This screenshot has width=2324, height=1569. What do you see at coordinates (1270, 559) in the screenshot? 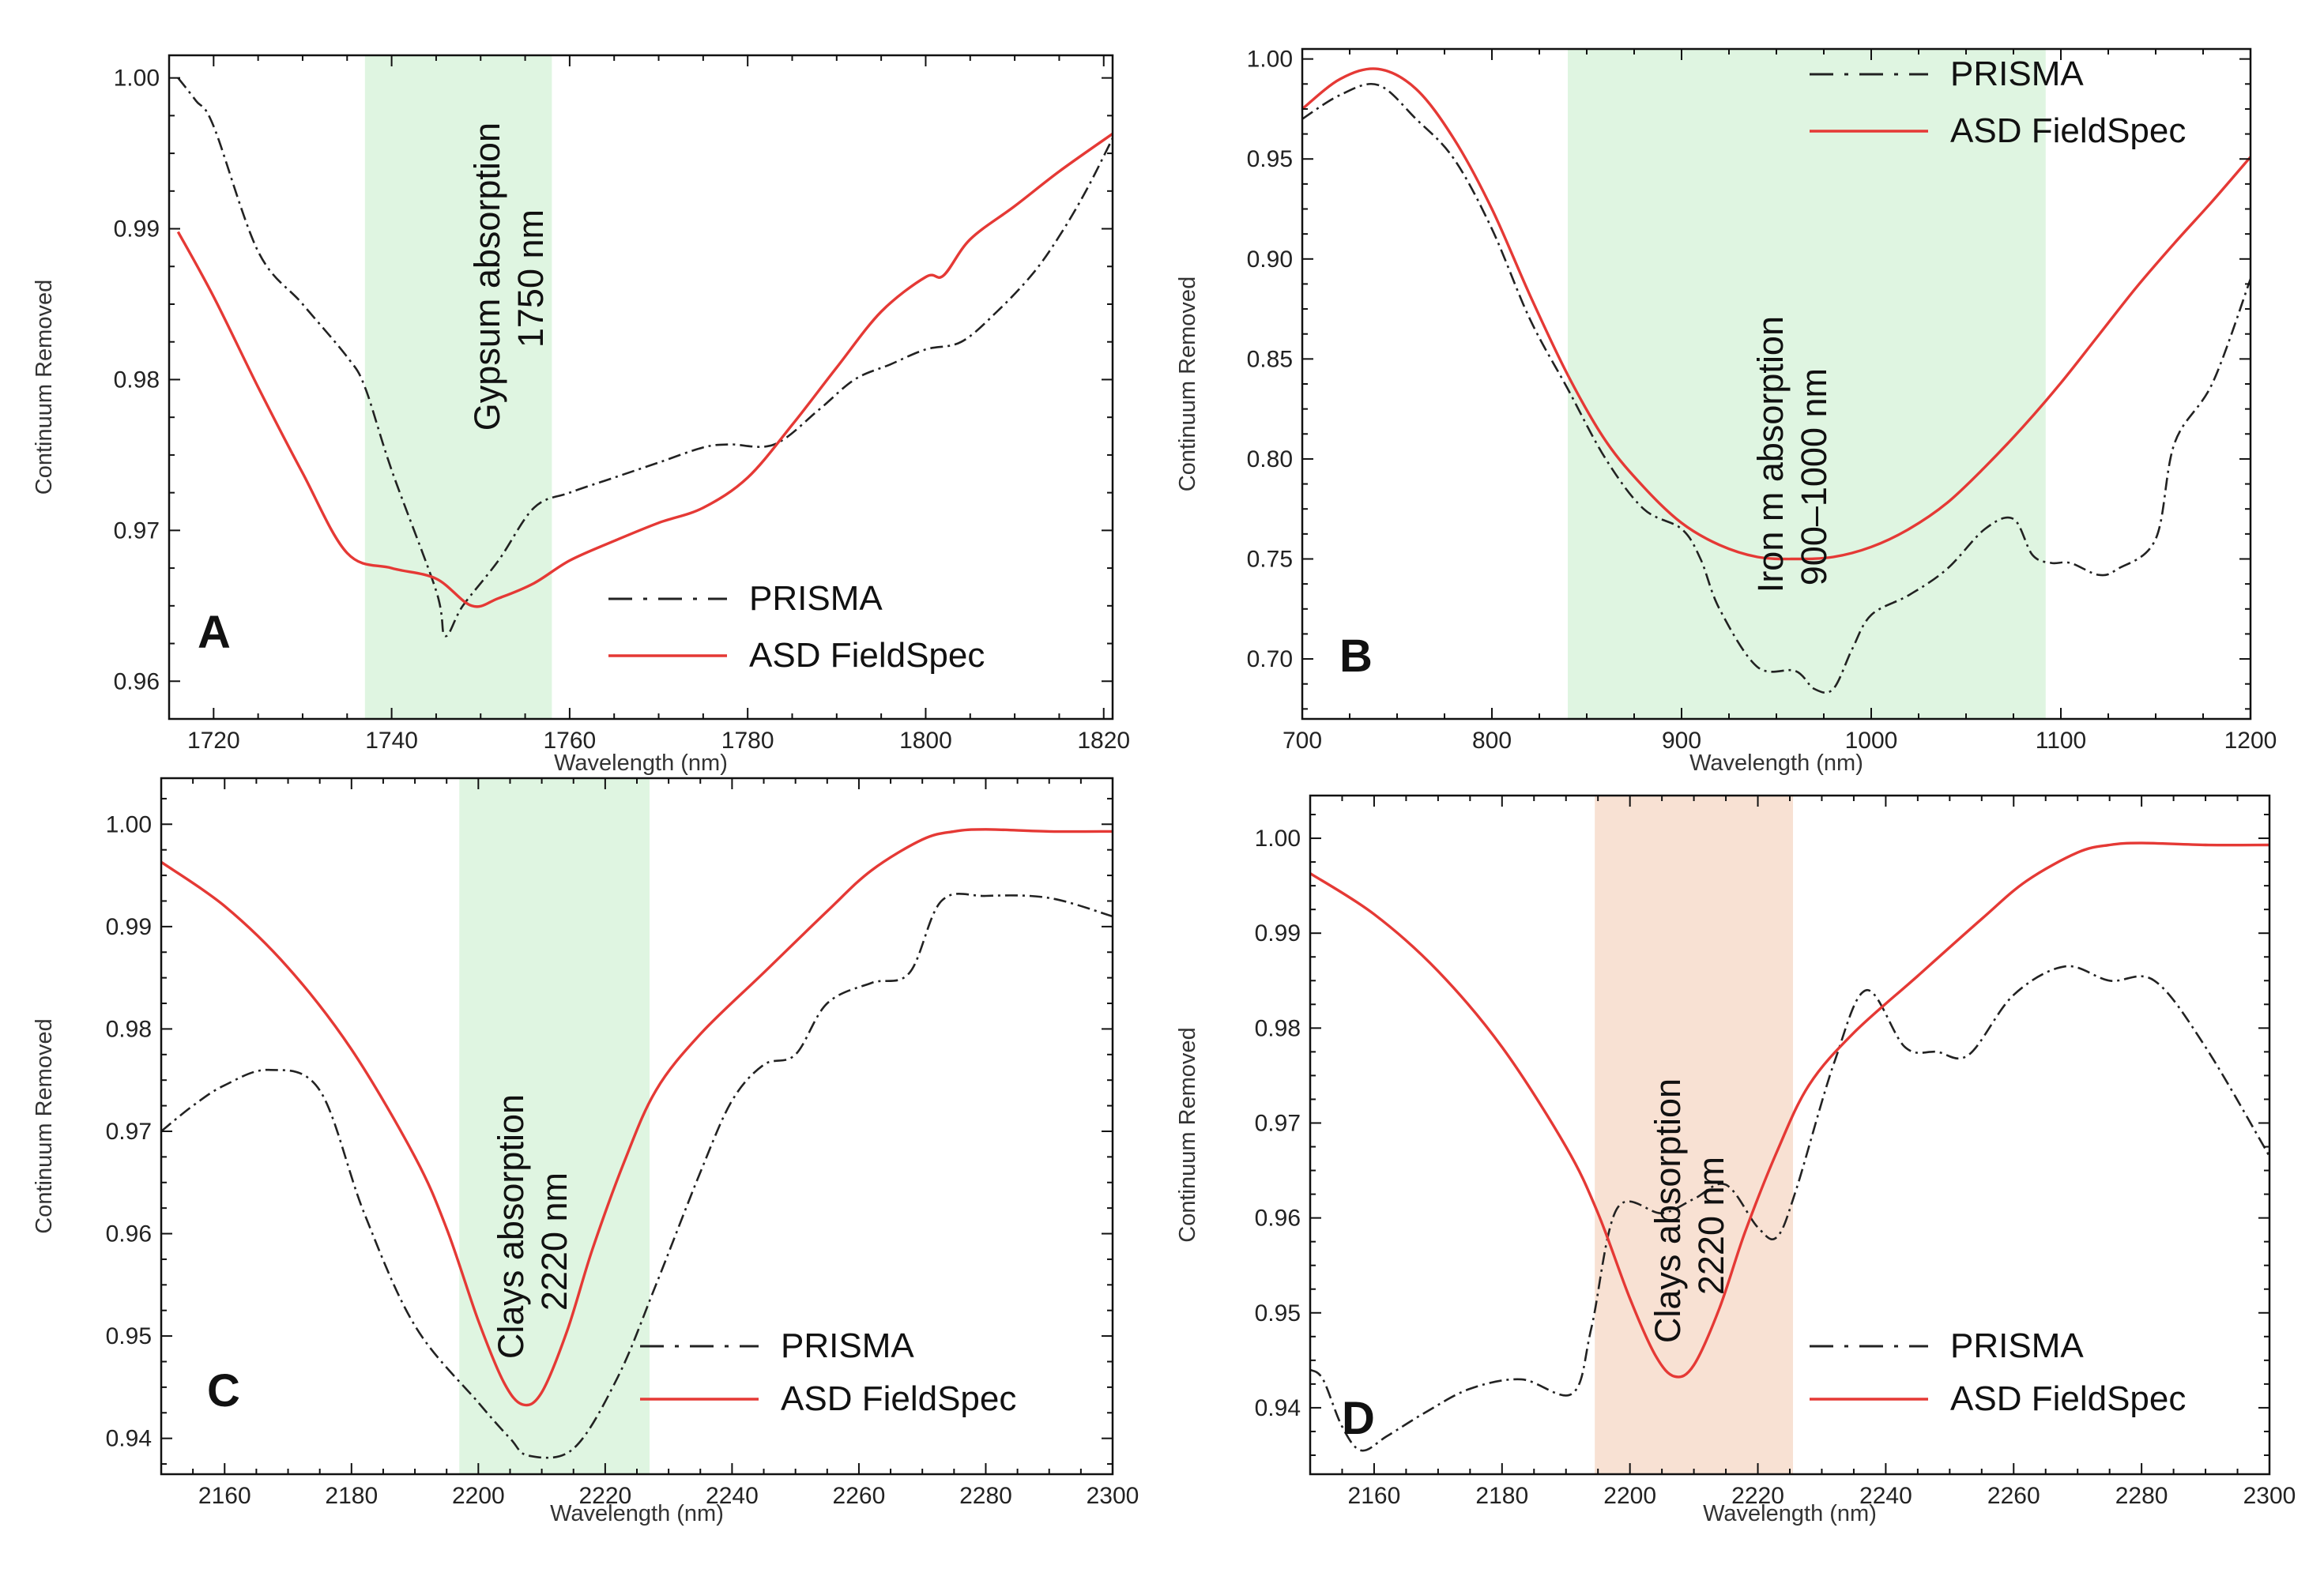
I see `y-tick-label: 0.75` at bounding box center [1270, 559].